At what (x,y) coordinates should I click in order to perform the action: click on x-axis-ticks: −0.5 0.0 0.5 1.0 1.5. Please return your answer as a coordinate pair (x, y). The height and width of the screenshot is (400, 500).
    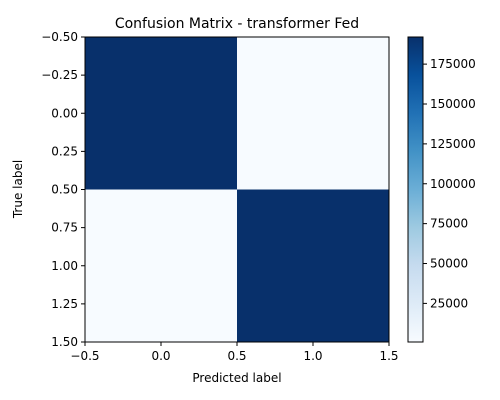
    Looking at the image, I should click on (234, 352).